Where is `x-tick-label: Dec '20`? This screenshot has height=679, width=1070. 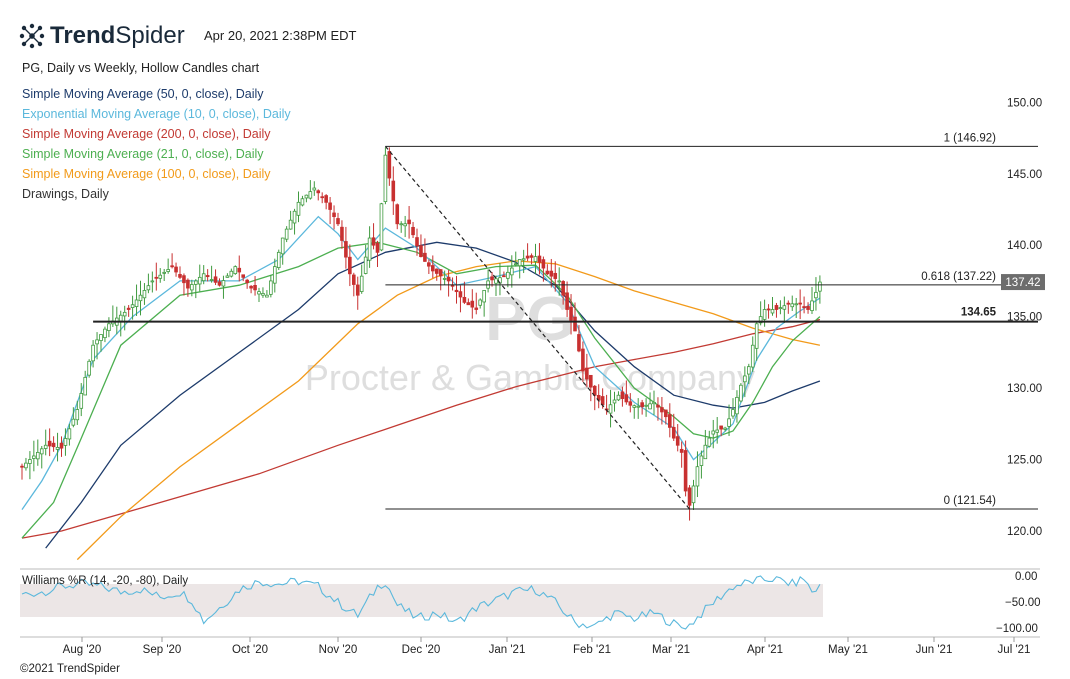 x-tick-label: Dec '20 is located at coordinates (421, 650).